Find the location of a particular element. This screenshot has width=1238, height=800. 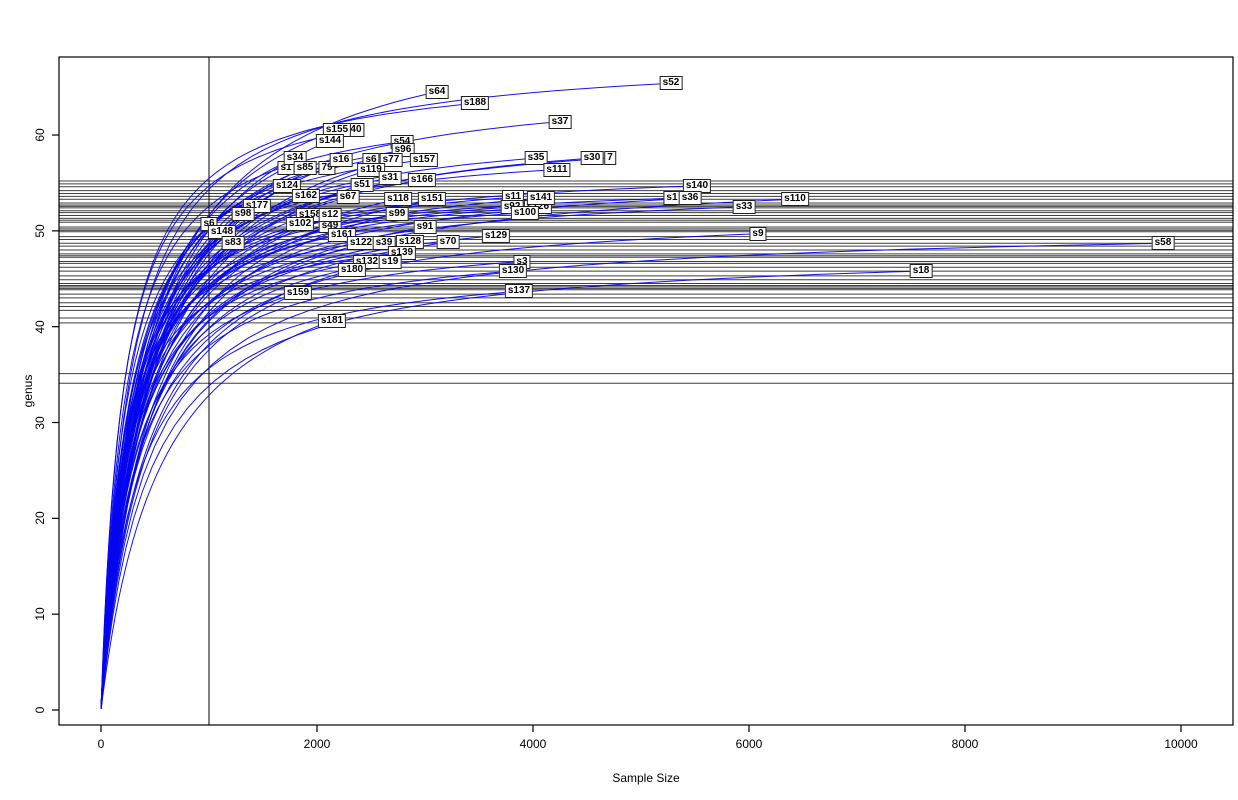

rarefaction-curve-s181 is located at coordinates (216, 515).